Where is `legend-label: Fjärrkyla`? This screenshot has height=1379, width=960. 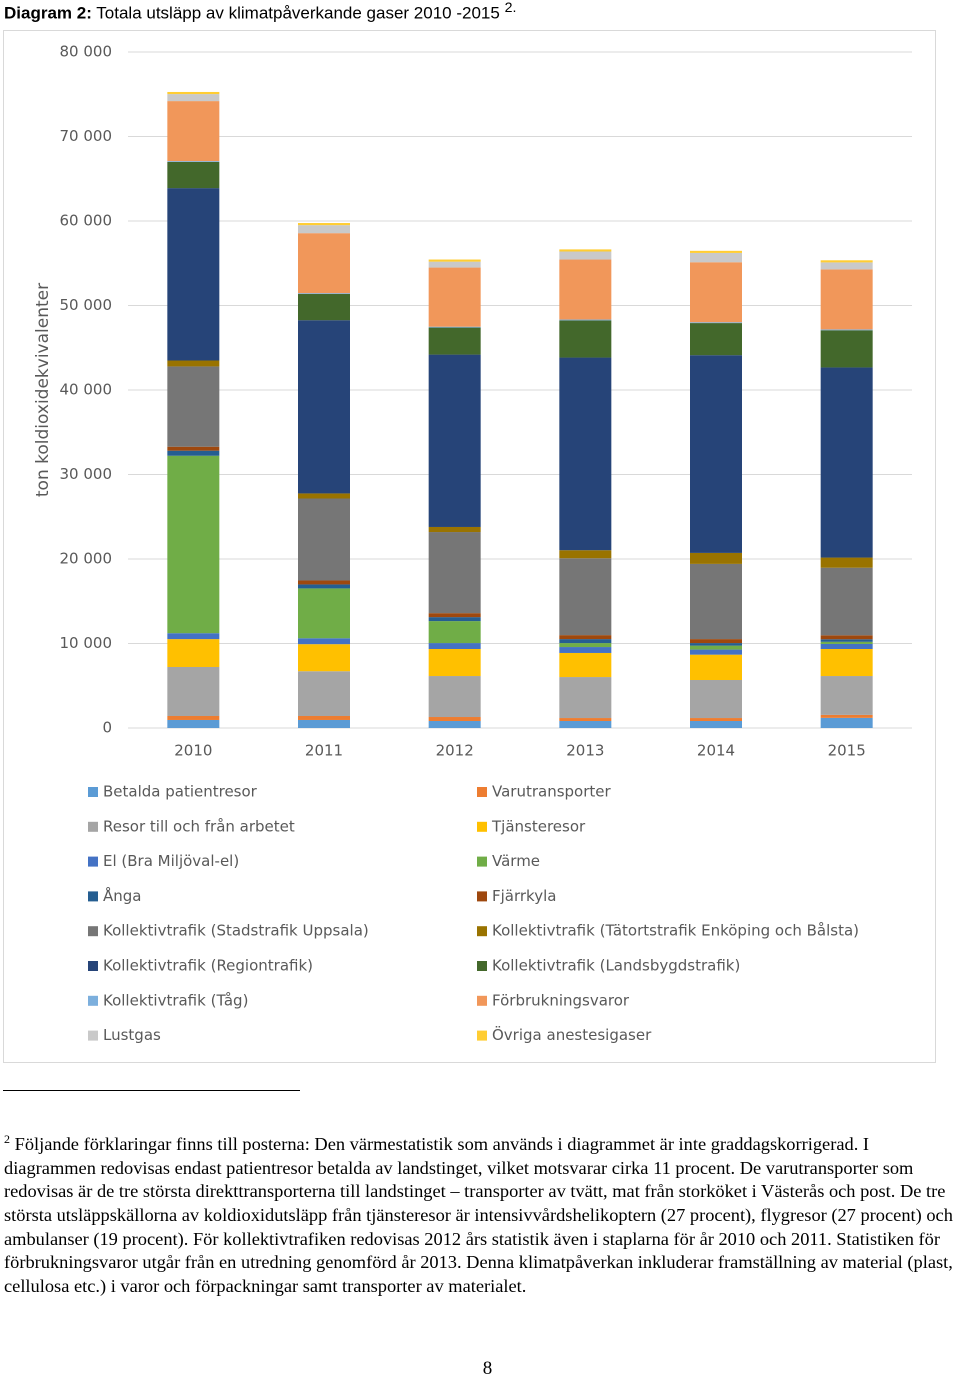 legend-label: Fjärrkyla is located at coordinates (524, 896).